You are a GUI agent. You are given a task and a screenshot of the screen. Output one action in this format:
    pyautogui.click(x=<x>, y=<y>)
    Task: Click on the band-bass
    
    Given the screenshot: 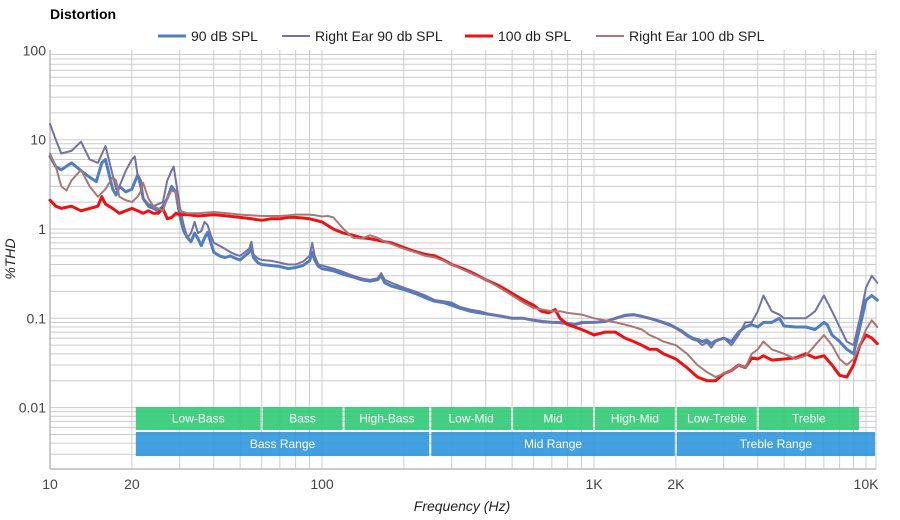 What is the action you would take?
    pyautogui.click(x=302, y=418)
    